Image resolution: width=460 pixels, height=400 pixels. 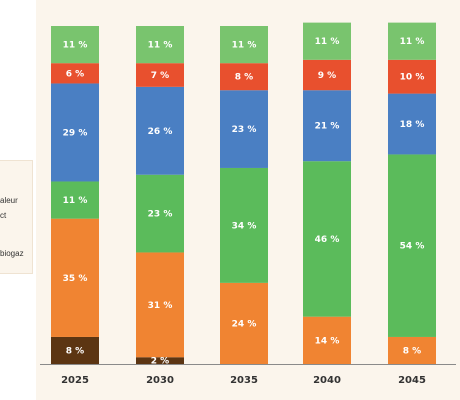 I want to click on data-label-2030-2: 23 %, so click(x=160, y=215).